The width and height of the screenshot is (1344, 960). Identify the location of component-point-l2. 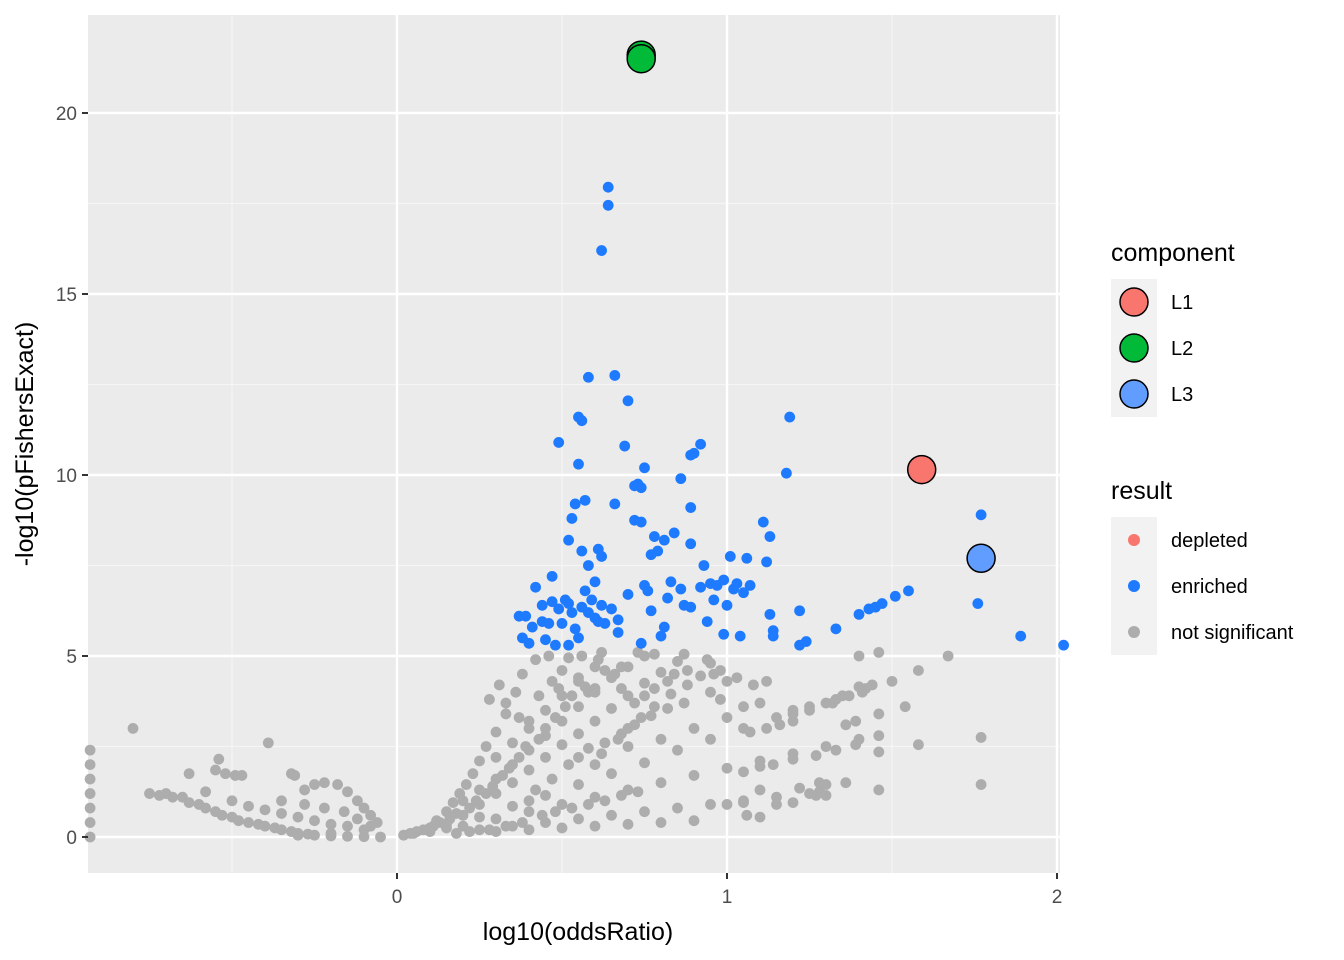
(641, 58).